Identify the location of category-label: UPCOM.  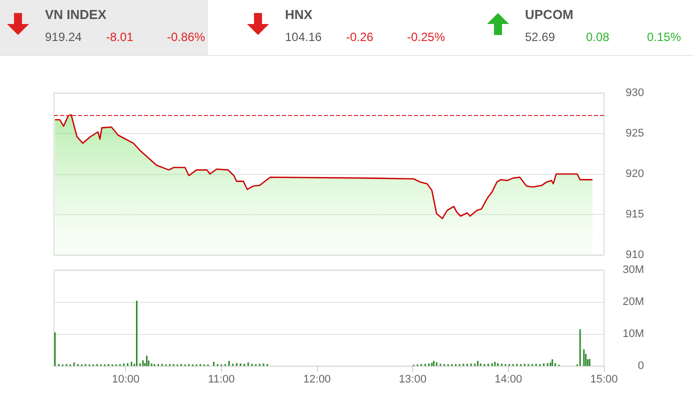
(549, 14).